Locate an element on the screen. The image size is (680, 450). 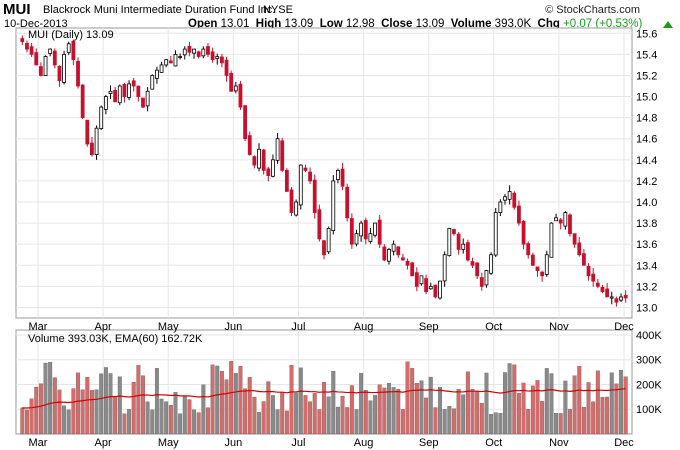
month-label: Mar is located at coordinates (38, 327).